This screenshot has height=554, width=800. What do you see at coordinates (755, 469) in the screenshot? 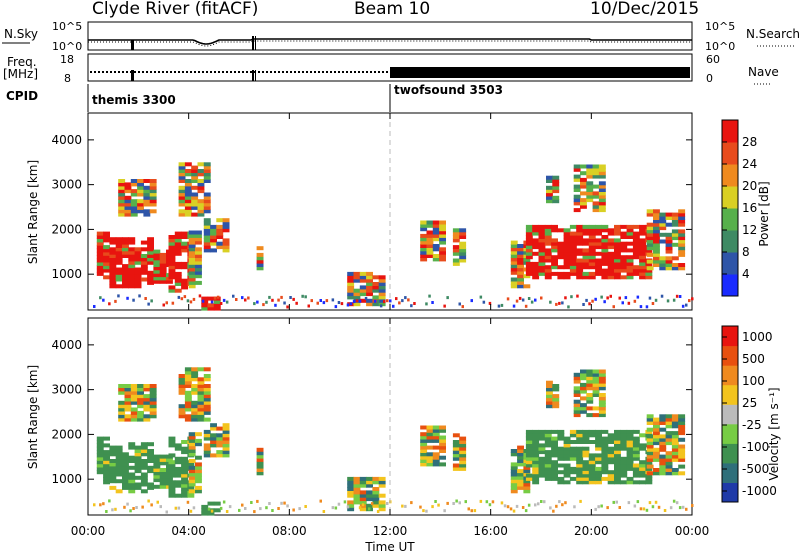
I see `colorbar-tick-label: -500` at bounding box center [755, 469].